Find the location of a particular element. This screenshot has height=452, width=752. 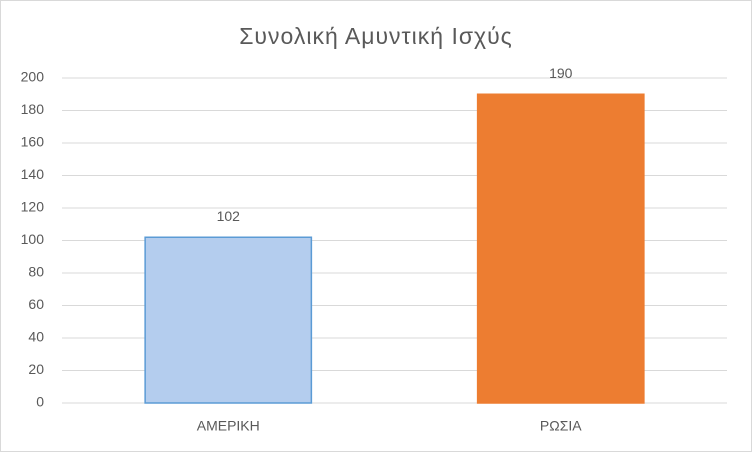

y-tick-label: 200 is located at coordinates (33, 77).